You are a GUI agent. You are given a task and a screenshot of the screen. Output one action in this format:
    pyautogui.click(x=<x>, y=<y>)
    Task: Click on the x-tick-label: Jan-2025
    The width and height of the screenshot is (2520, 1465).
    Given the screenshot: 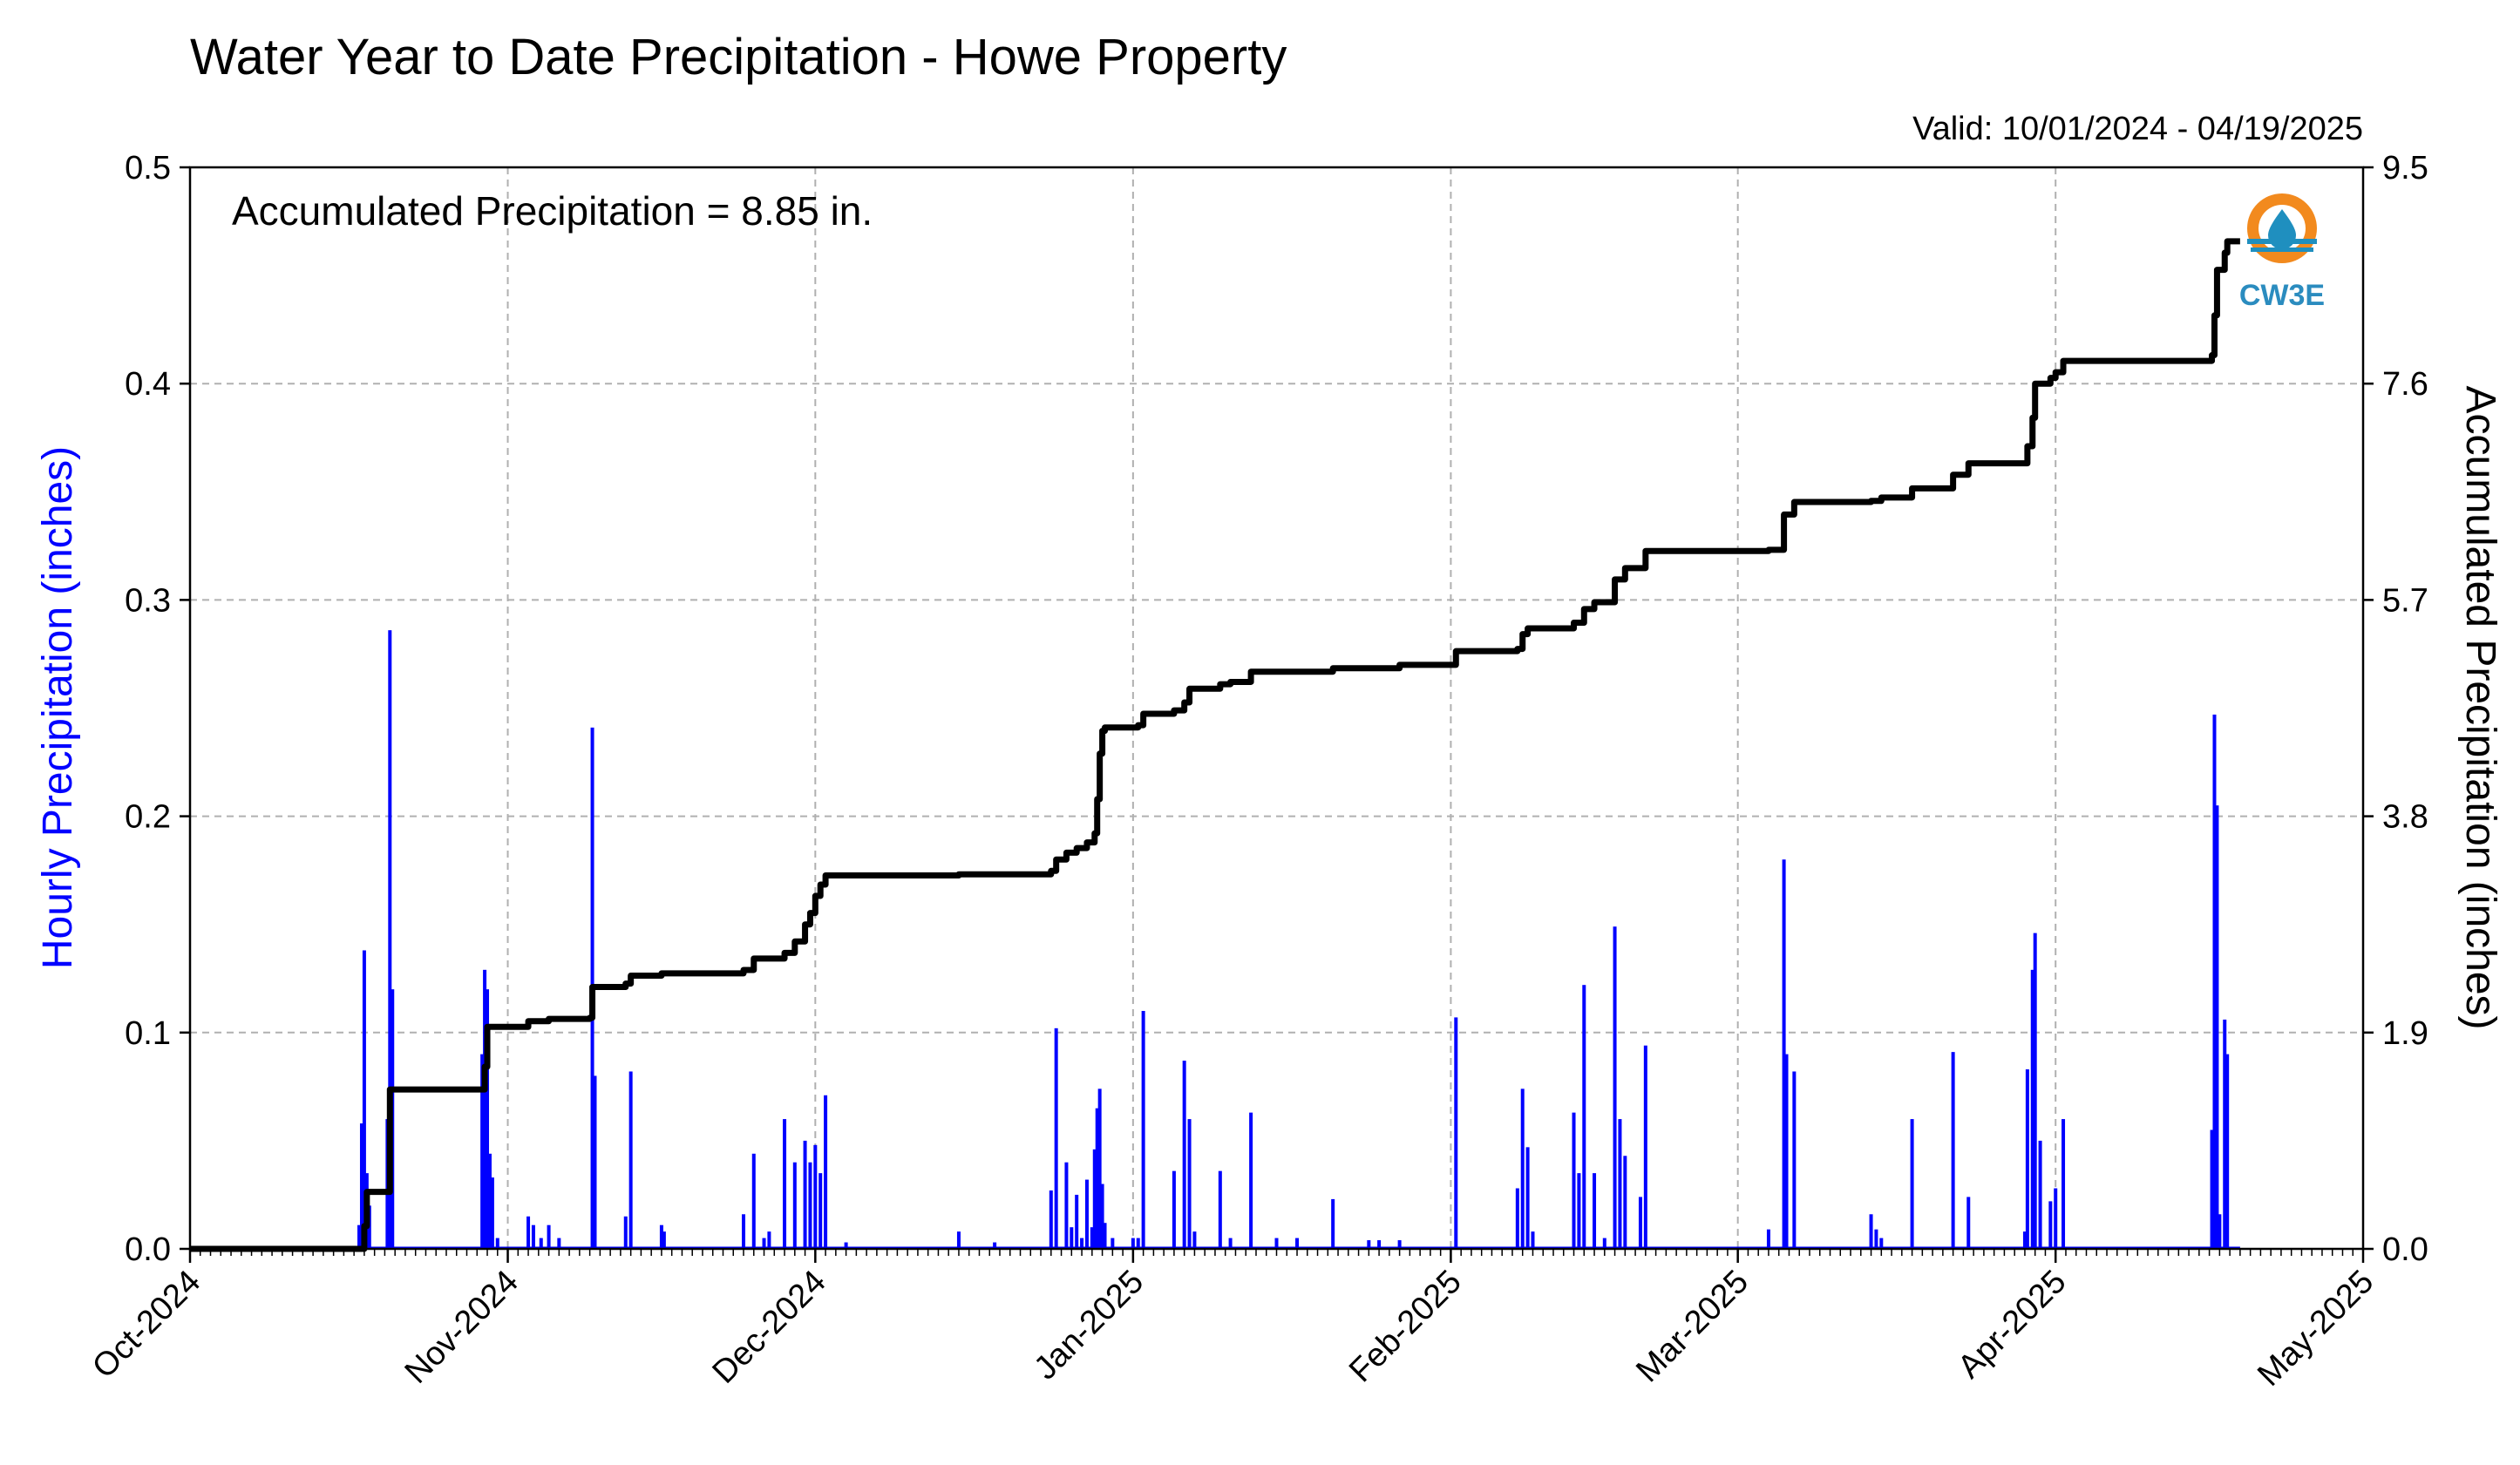 What is the action you would take?
    pyautogui.click(x=1089, y=1325)
    